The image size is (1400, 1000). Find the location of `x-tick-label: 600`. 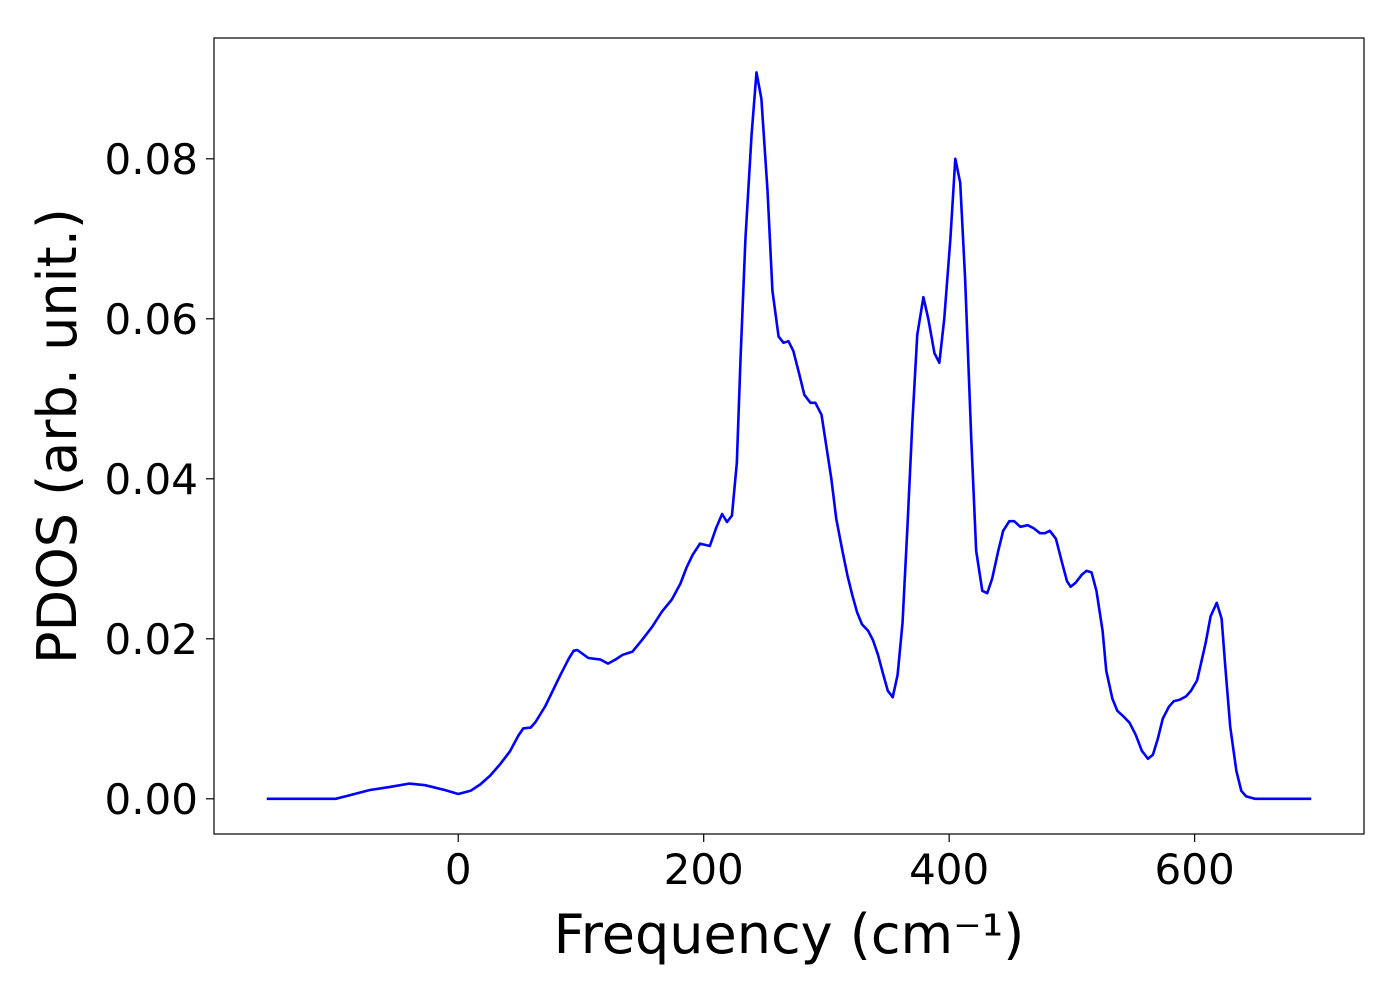

x-tick-label: 600 is located at coordinates (1195, 869).